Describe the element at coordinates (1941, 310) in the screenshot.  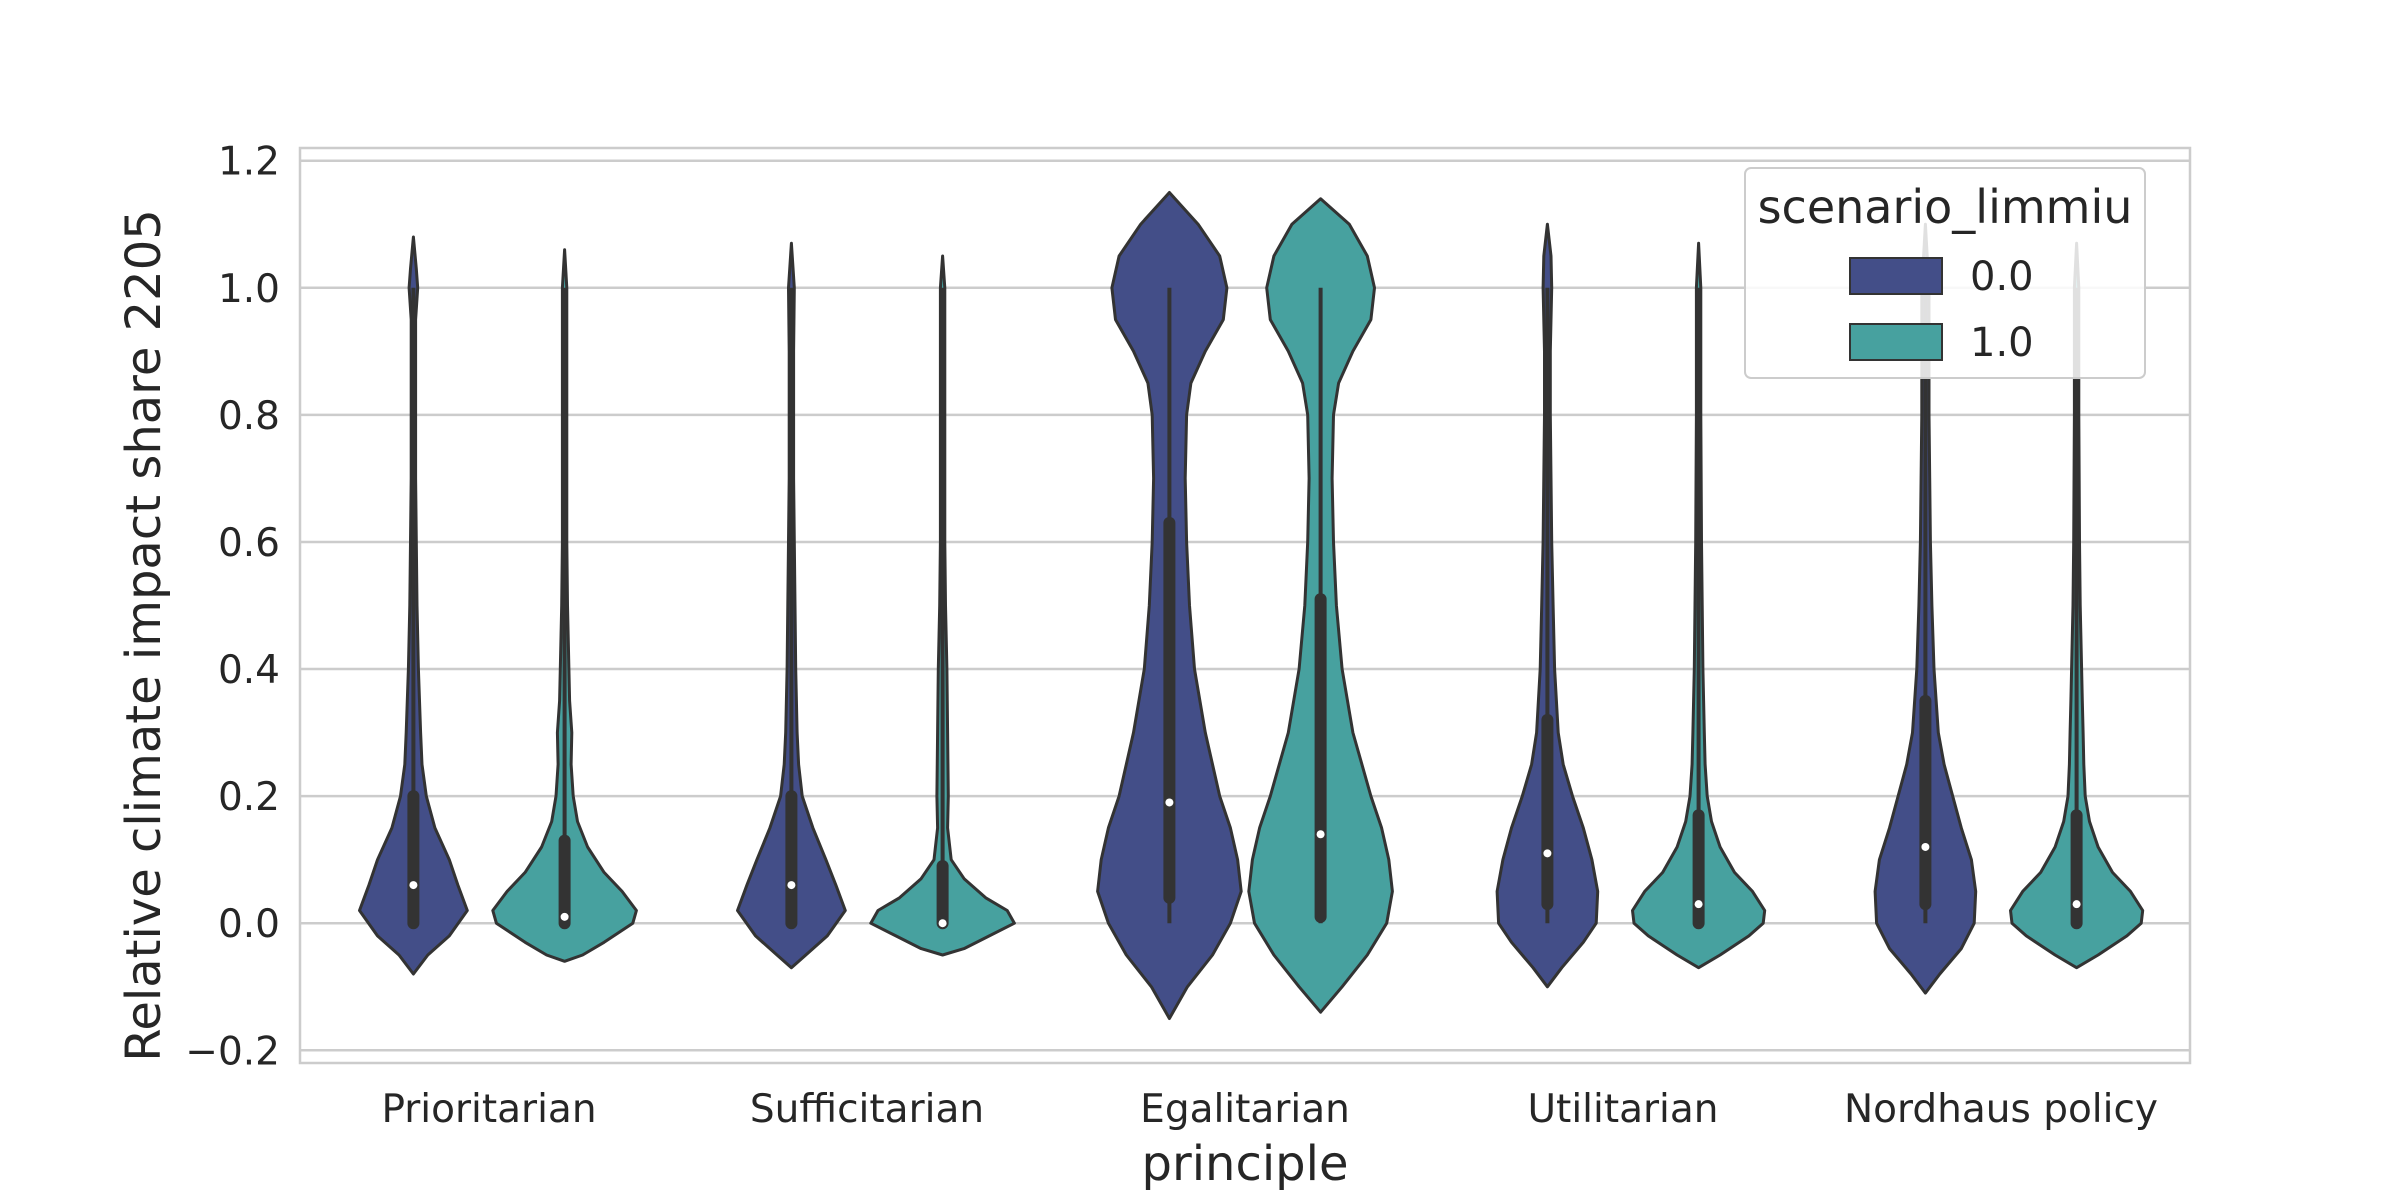
I see `legend-entries: 0.01.0` at that location.